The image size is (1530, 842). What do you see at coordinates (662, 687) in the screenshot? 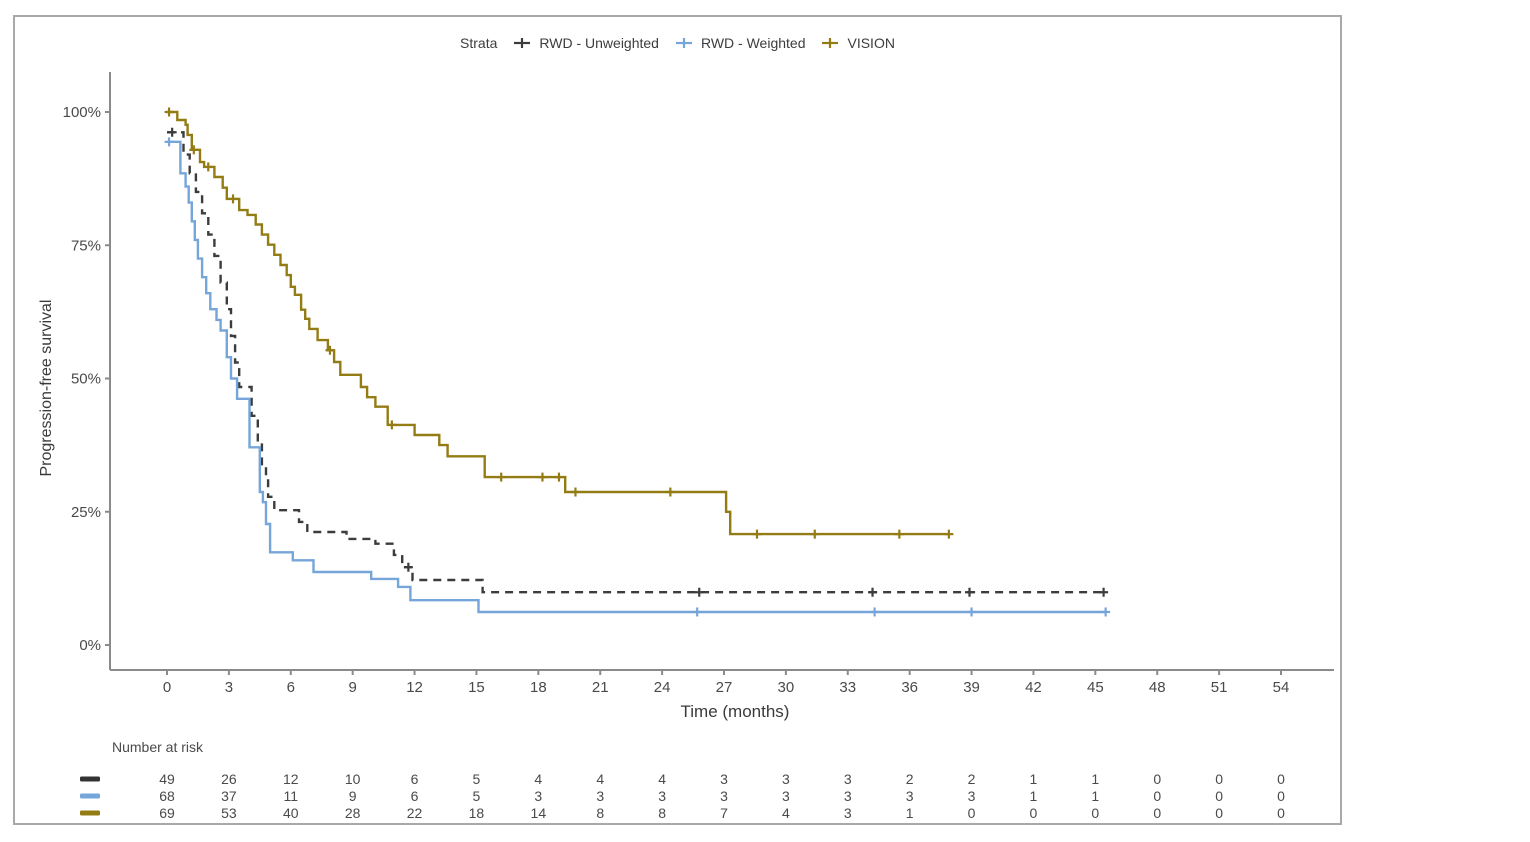
I see `x-tick-label: 24` at bounding box center [662, 687].